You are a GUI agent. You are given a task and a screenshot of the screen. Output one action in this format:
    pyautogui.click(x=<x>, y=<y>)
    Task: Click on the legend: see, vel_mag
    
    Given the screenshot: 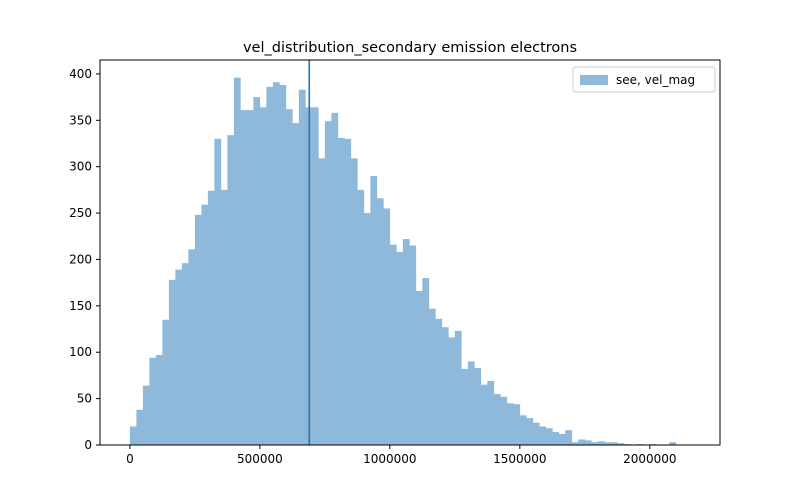 What is the action you would take?
    pyautogui.click(x=644, y=79)
    